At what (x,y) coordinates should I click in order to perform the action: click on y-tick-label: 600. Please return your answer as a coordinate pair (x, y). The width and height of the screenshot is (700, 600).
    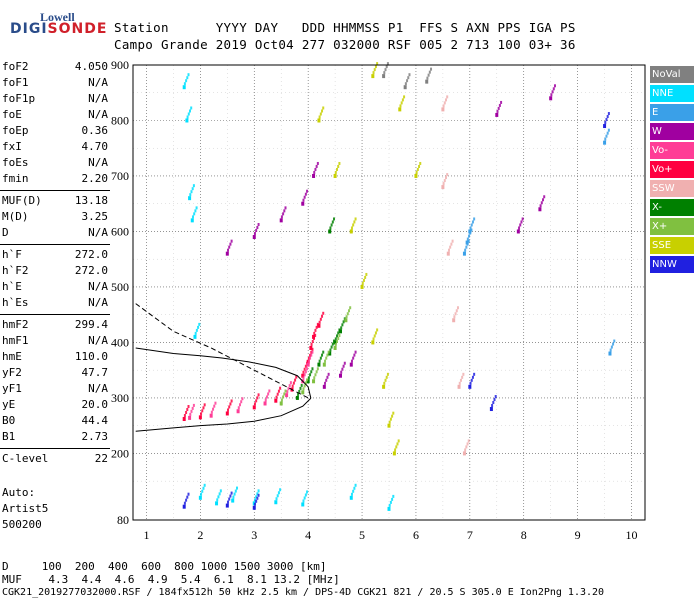
    Looking at the image, I should click on (120, 231).